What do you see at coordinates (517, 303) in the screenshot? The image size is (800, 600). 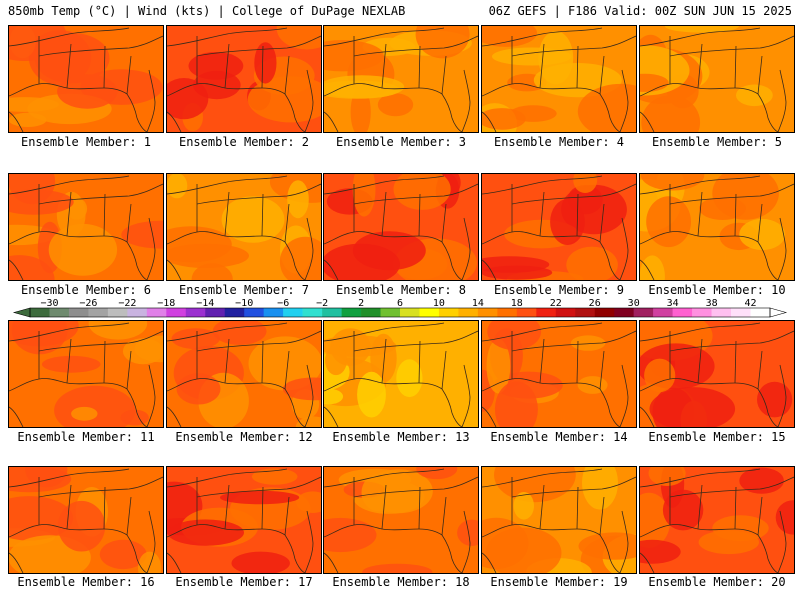 I see `colorbar-tick-label: 18` at bounding box center [517, 303].